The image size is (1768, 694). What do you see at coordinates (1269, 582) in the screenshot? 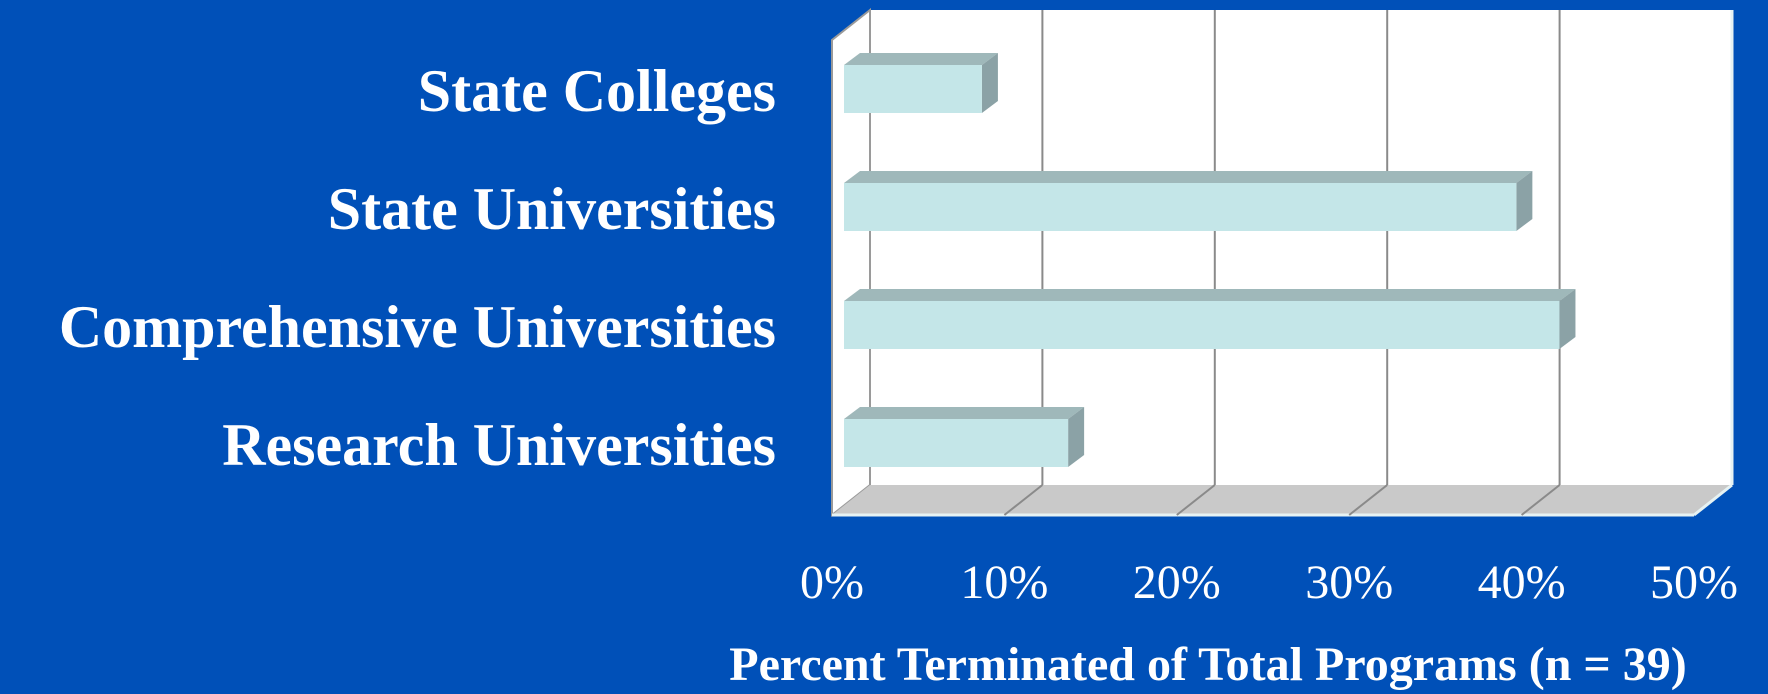
I see `x-tick-labels: 0% 10% 20% 30% 40% 50%` at bounding box center [1269, 582].